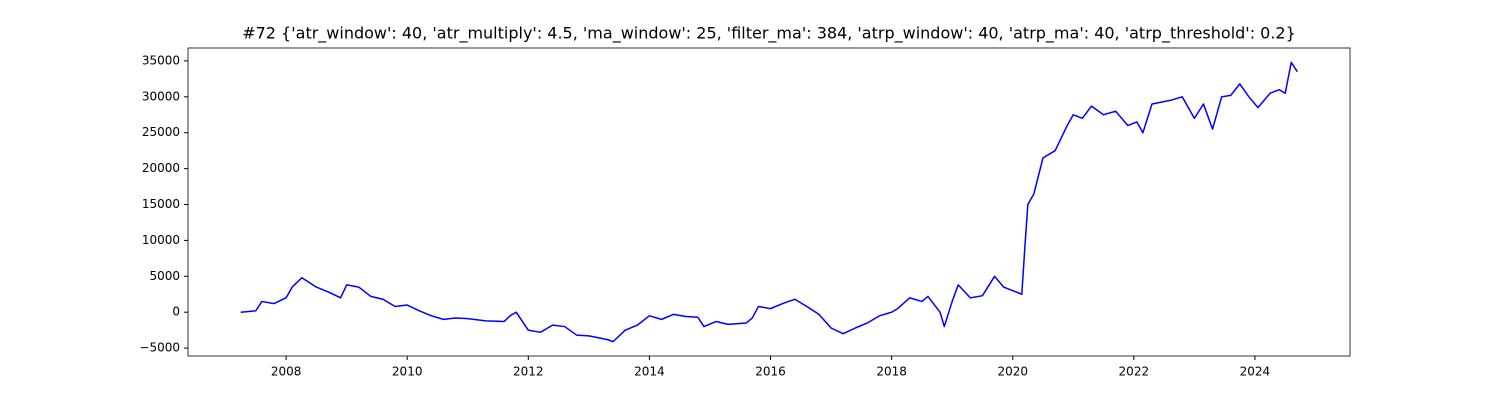  I want to click on y-tick-label: 25000, so click(161, 132).